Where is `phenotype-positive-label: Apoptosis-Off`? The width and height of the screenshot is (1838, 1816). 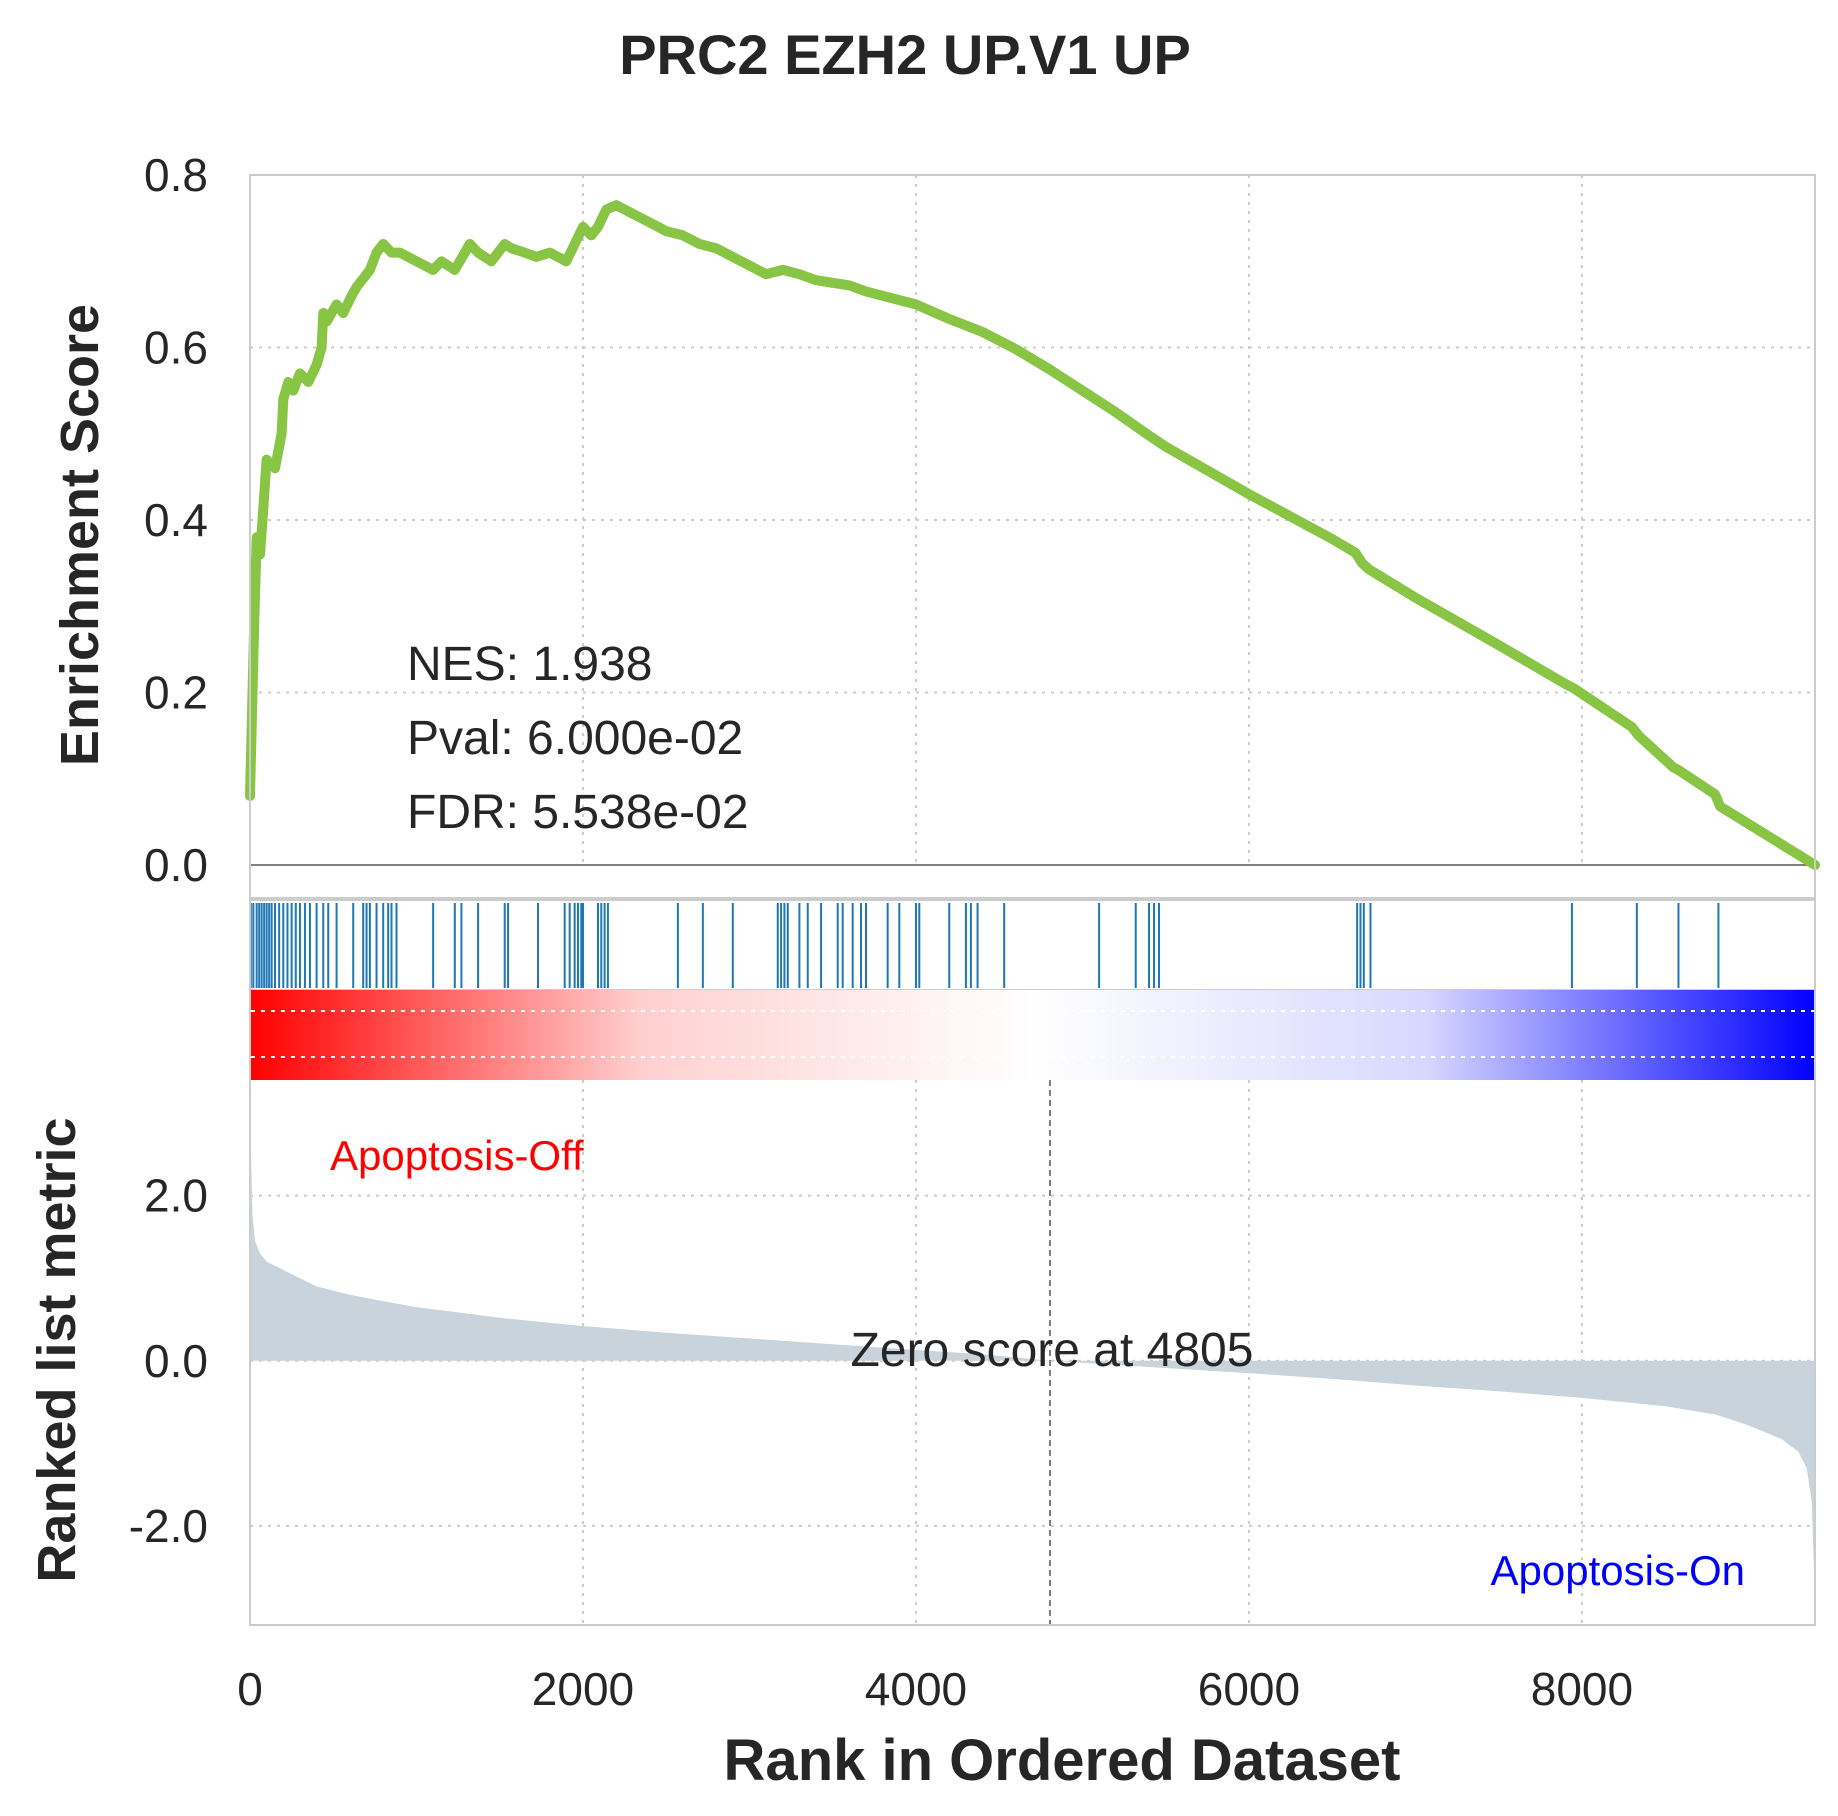
phenotype-positive-label: Apoptosis-Off is located at coordinates (457, 1155).